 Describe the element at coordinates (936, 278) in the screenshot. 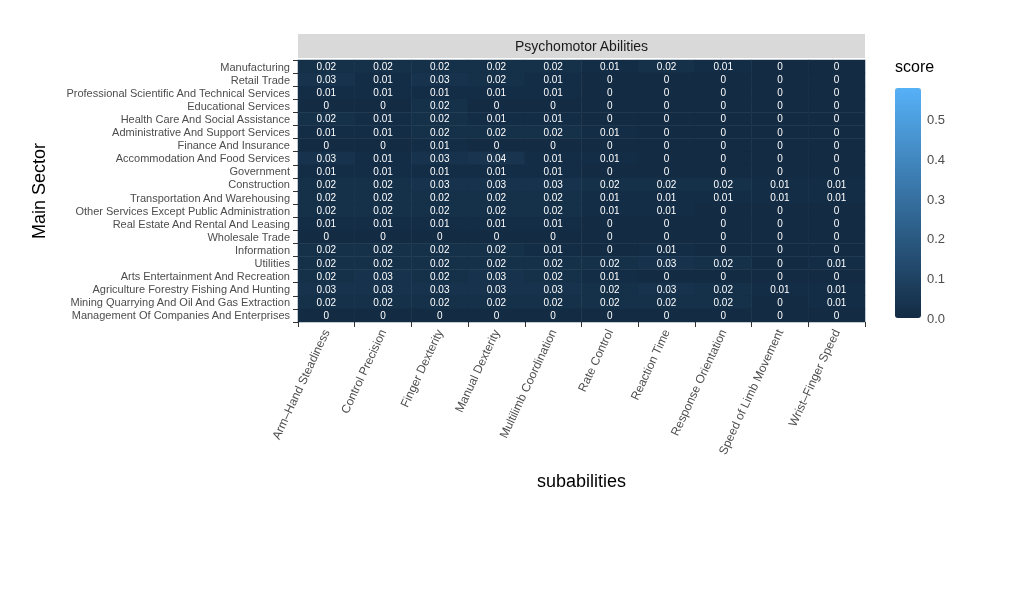

I see `color-bar-label: 0.1` at that location.